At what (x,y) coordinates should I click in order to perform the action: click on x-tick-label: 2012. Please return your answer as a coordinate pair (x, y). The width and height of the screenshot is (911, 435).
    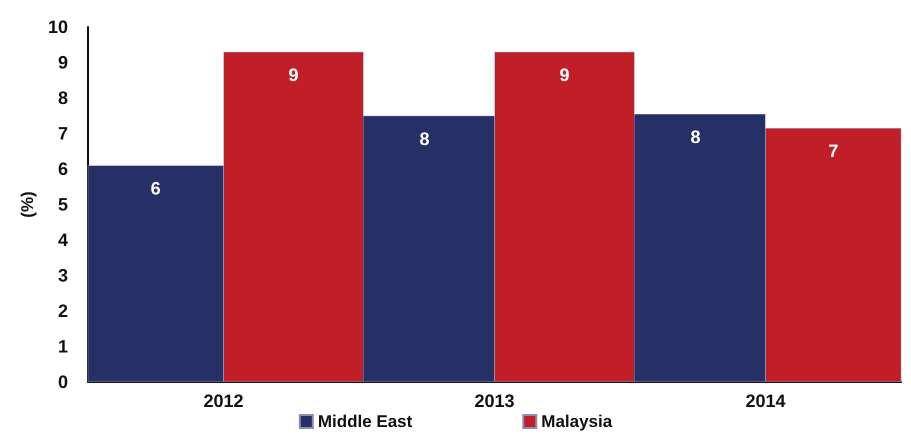
    Looking at the image, I should click on (223, 401).